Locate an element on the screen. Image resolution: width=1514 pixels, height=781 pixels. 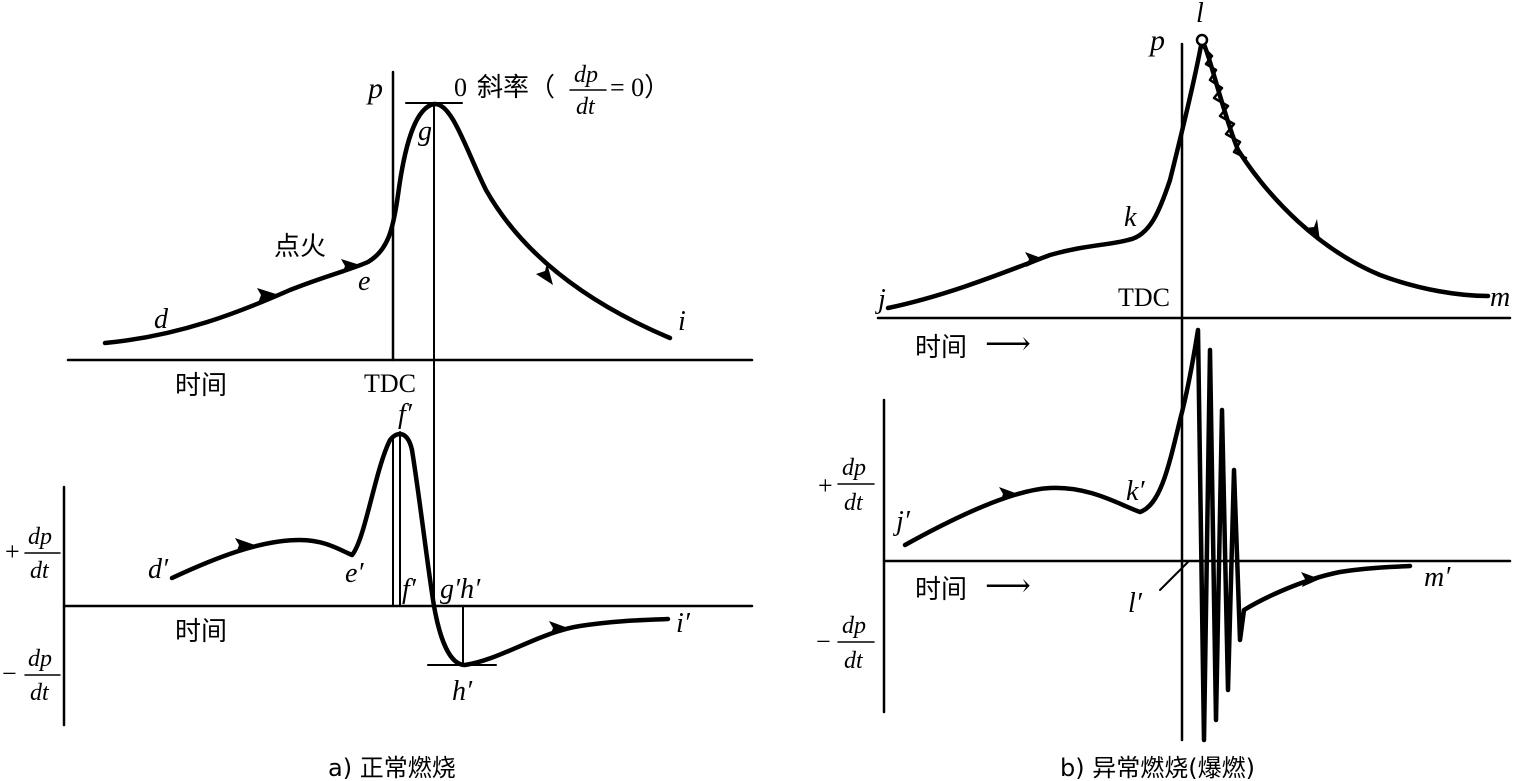
a-caption: a) 正常燃烧 is located at coordinates (392, 767).